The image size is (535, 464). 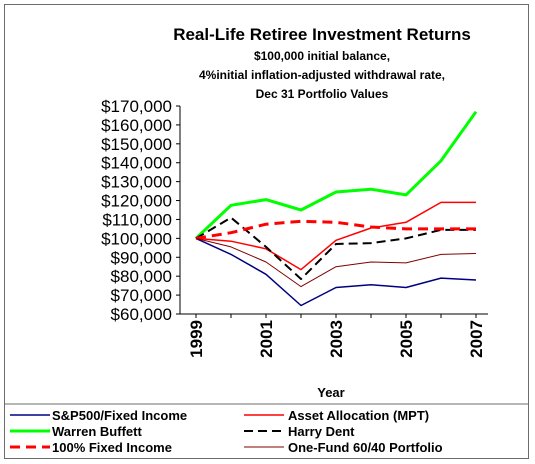 I want to click on y-tick-label: $70,000, so click(x=141, y=295).